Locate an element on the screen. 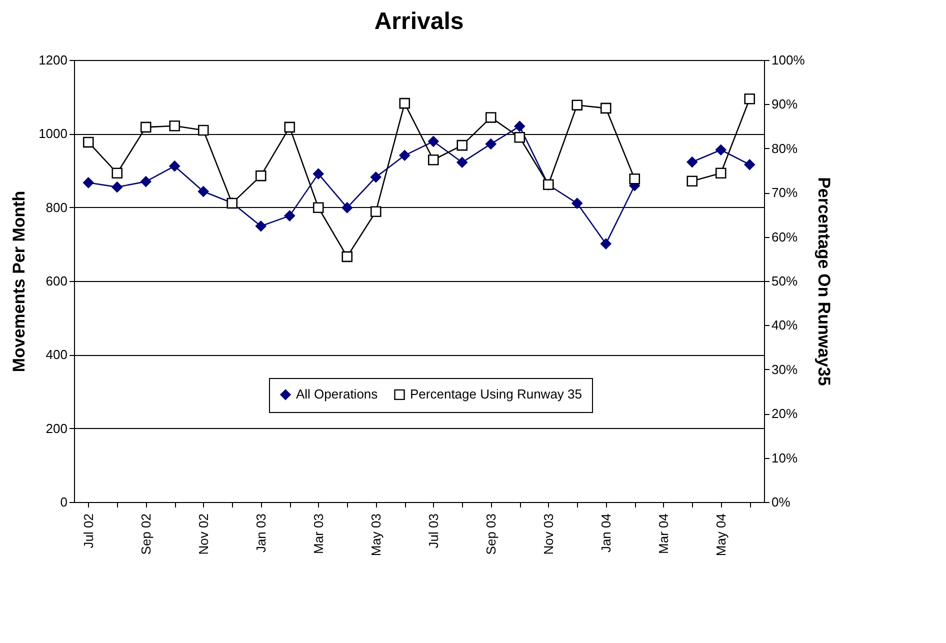 Image resolution: width=946 pixels, height=643 pixels. x-tick-label: Jan 04 is located at coordinates (606, 533).